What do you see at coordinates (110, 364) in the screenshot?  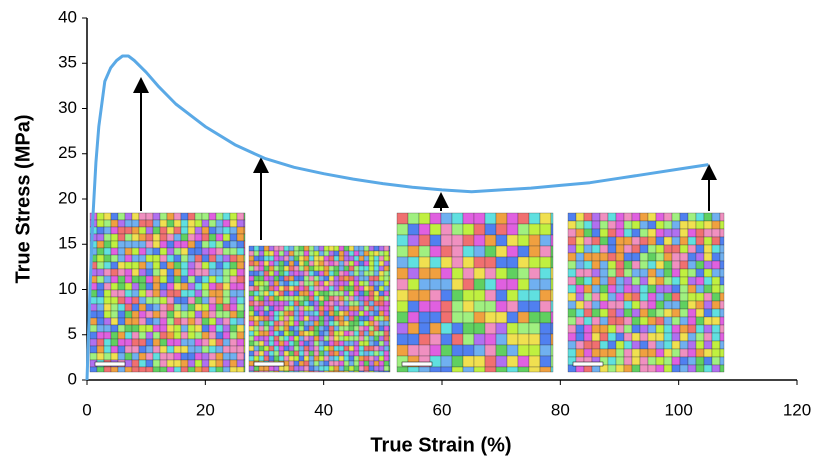 I see `scale-bar` at bounding box center [110, 364].